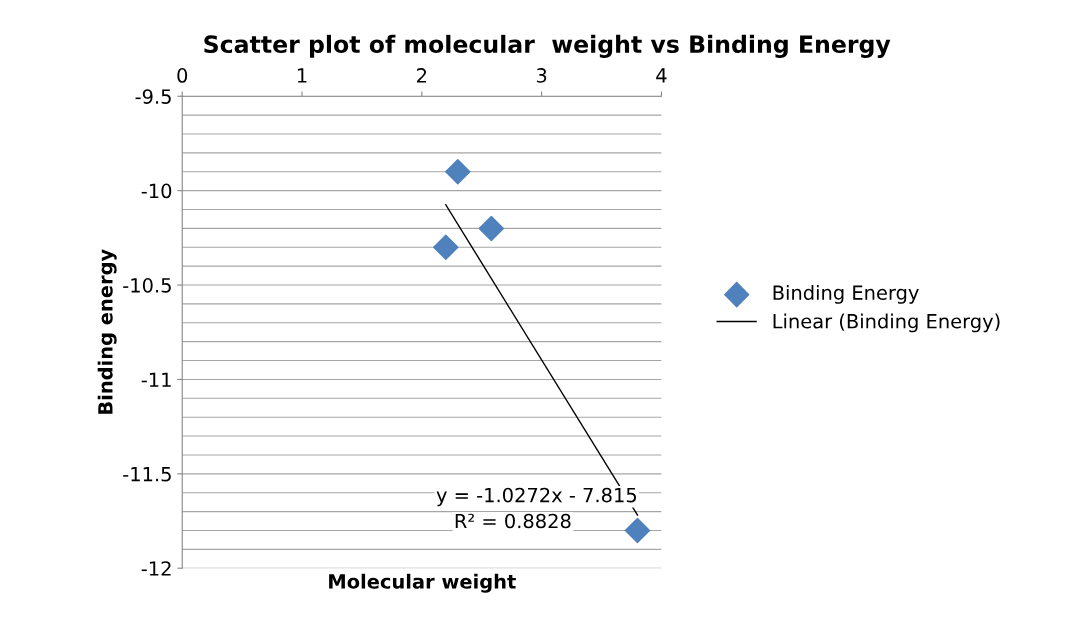 The height and width of the screenshot is (621, 1072). Describe the element at coordinates (422, 583) in the screenshot. I see `x-axis-title: Molecular weight` at that location.